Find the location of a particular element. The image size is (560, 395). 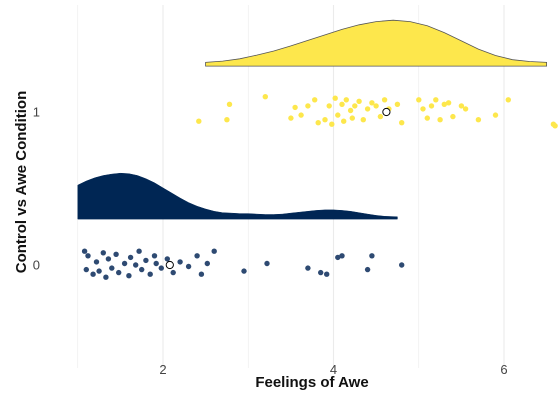

y-axis-title: Control vs Awe Condition is located at coordinates (21, 182).